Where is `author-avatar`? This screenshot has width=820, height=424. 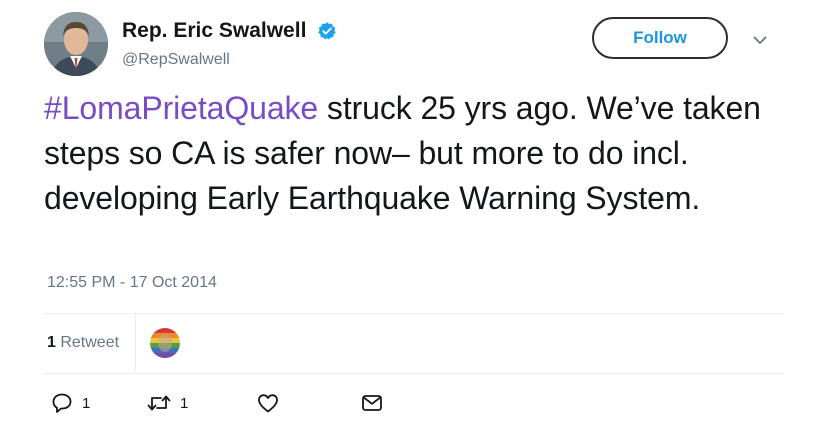
author-avatar is located at coordinates (76, 44).